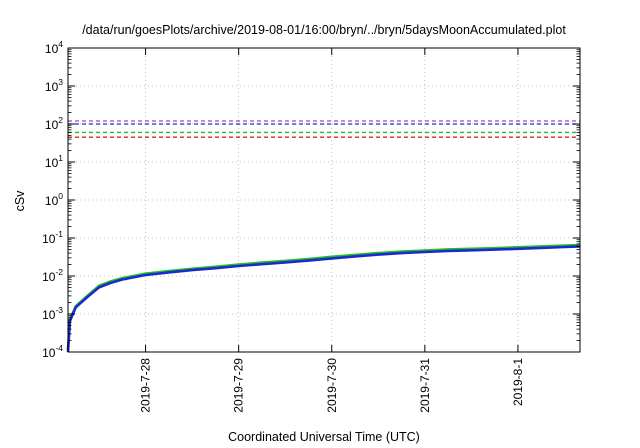 The width and height of the screenshot is (640, 448). What do you see at coordinates (146, 385) in the screenshot?
I see `x-tick-label: 2019-7-28` at bounding box center [146, 385].